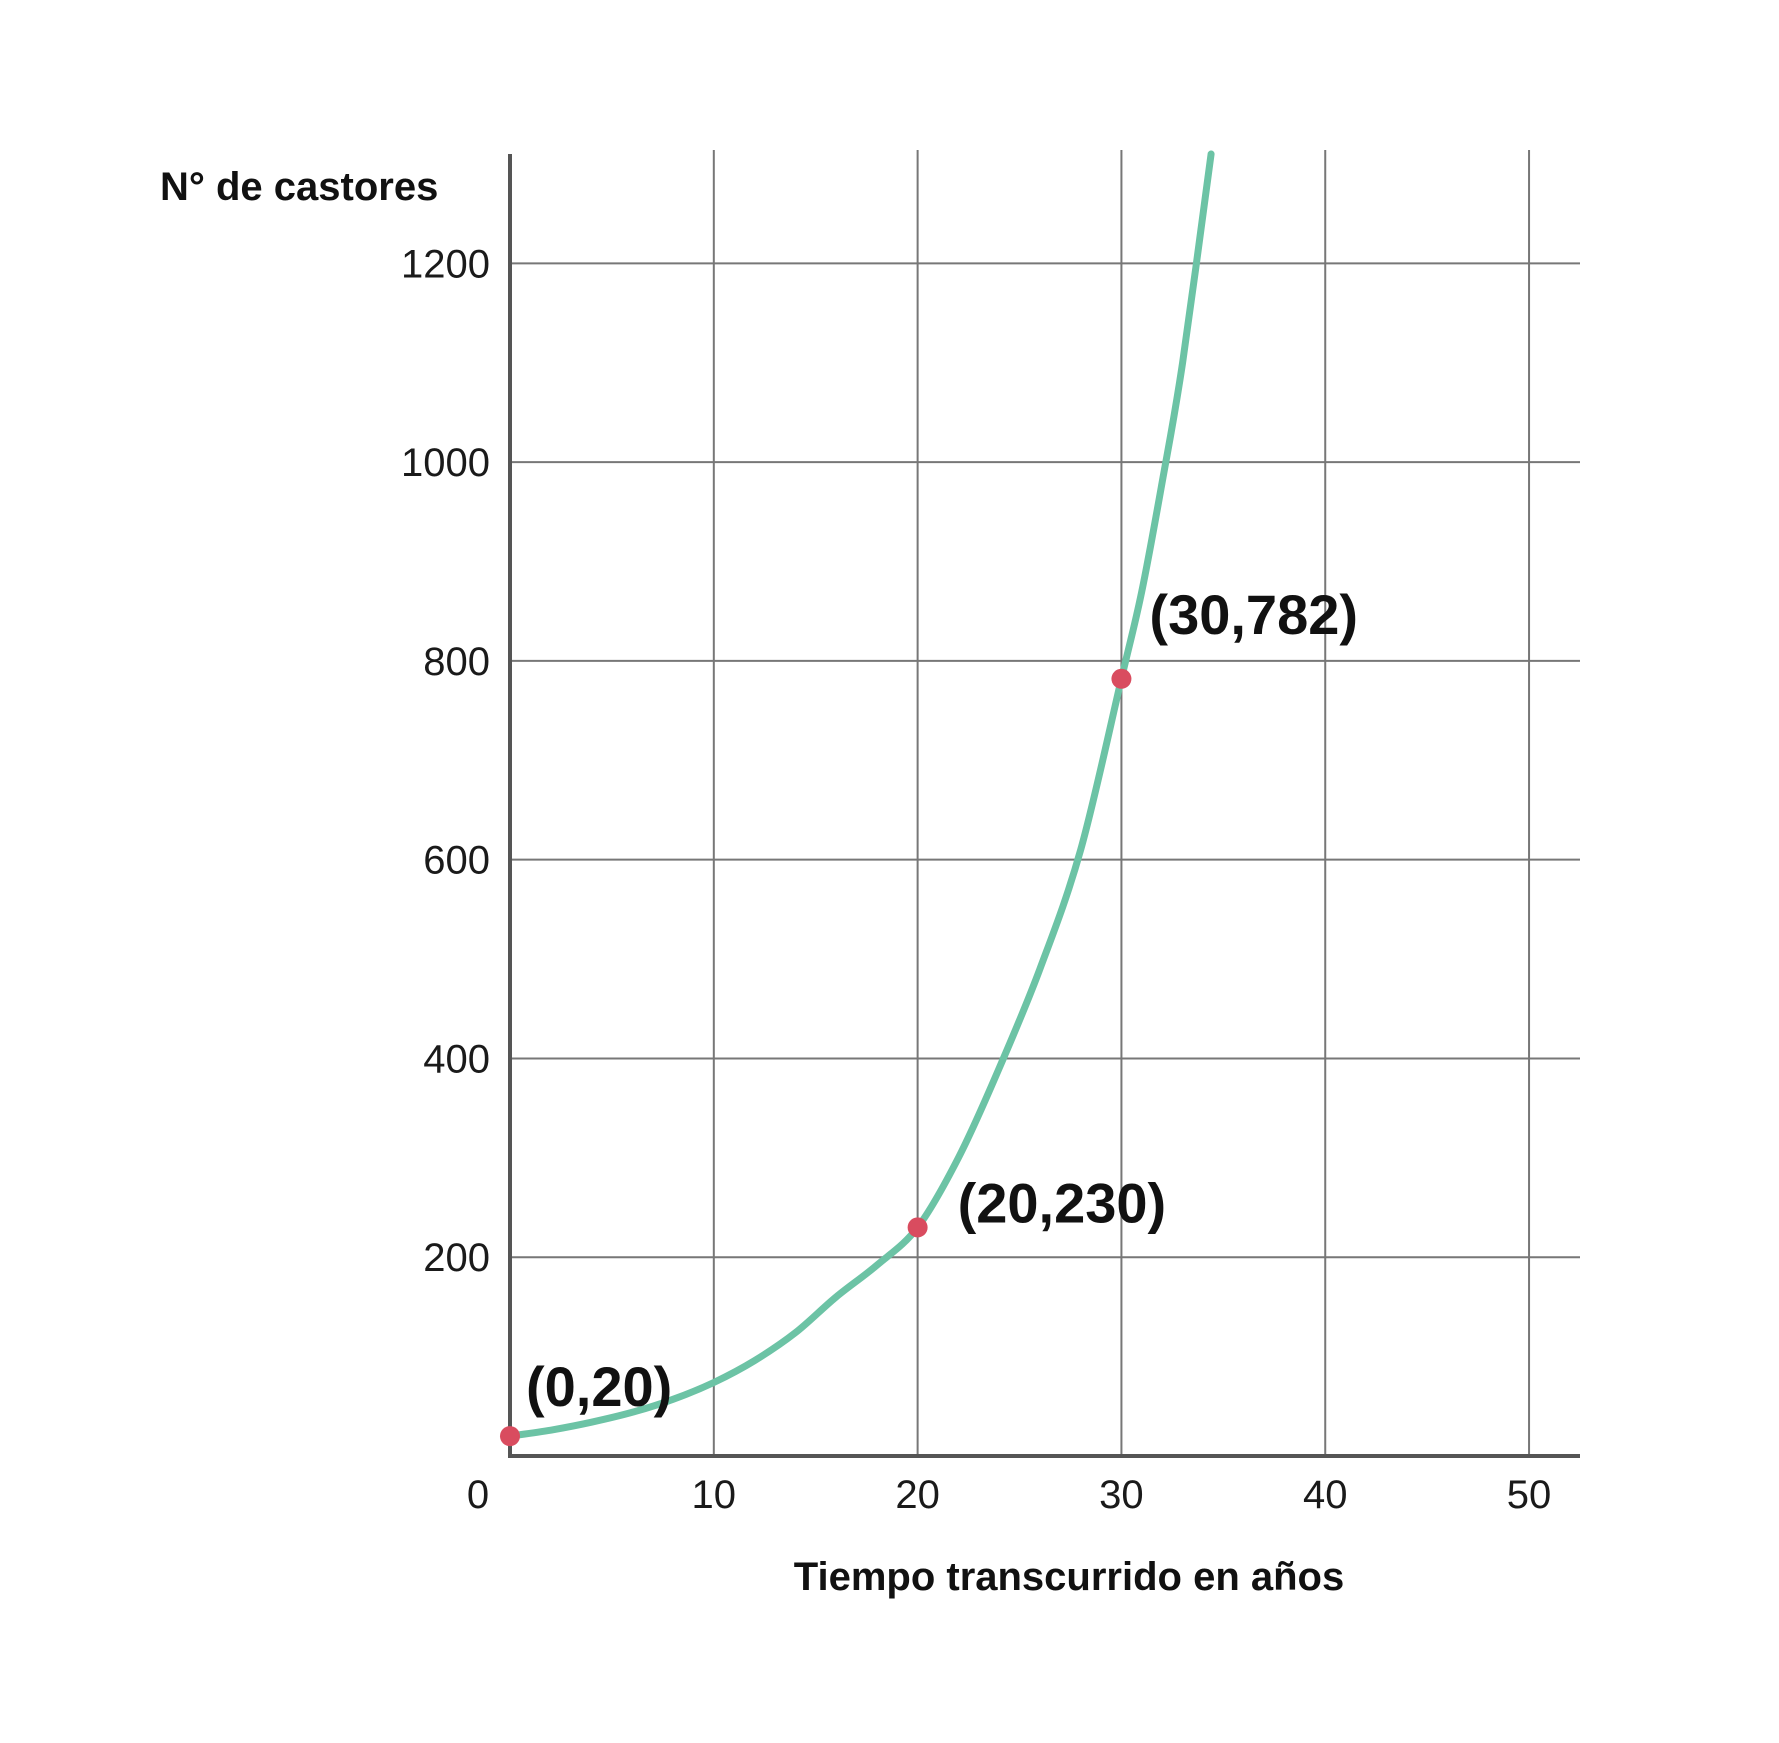  What do you see at coordinates (714, 1495) in the screenshot?
I see `x-tick-label-10: 10` at bounding box center [714, 1495].